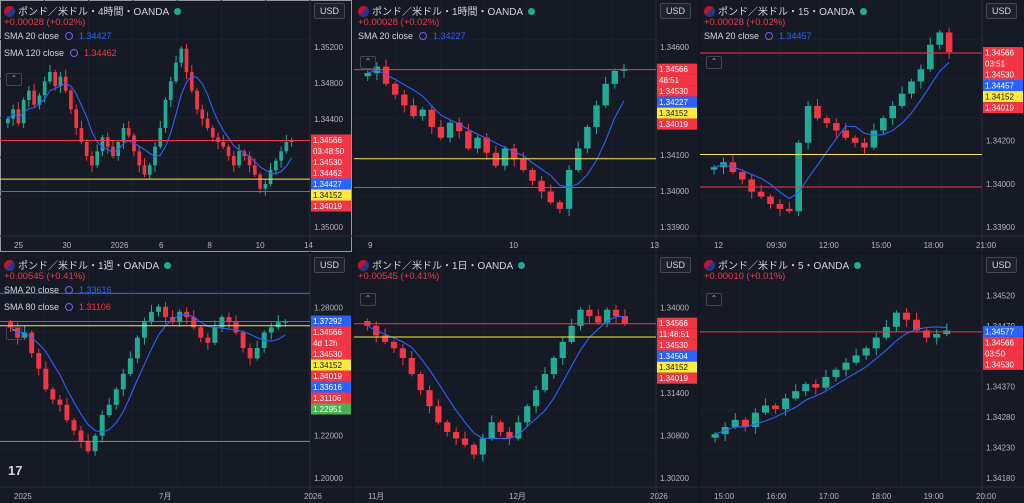 This screenshot has height=503, width=1024. What do you see at coordinates (758, 36) in the screenshot?
I see `indicator-legend: SMA 20 close 1.34457` at bounding box center [758, 36].